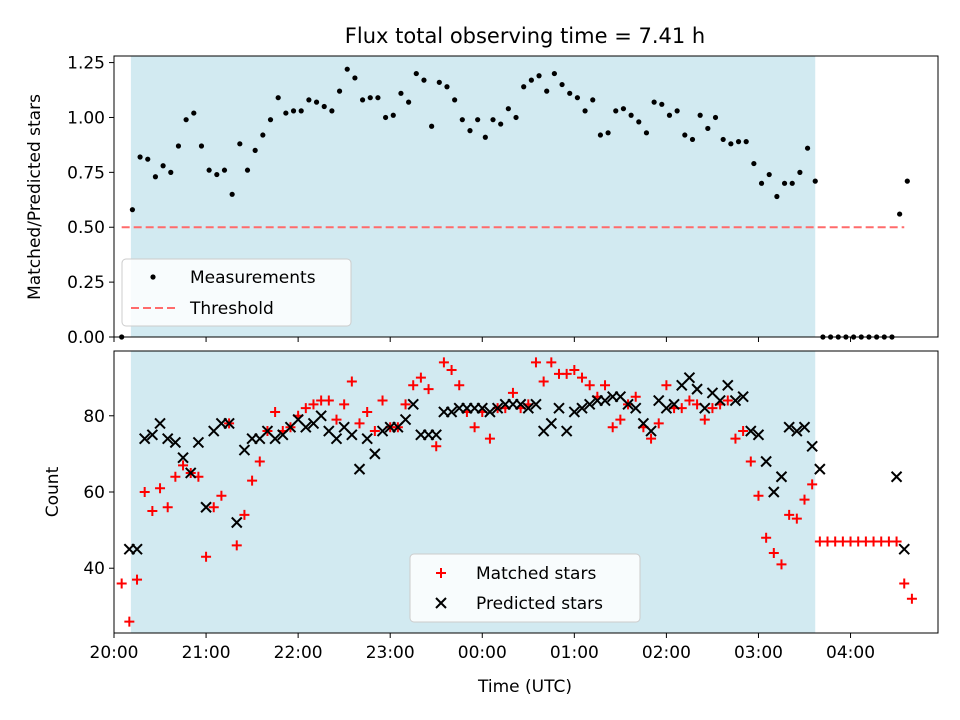  I want to click on y-tick-label: 80, so click(94, 417).